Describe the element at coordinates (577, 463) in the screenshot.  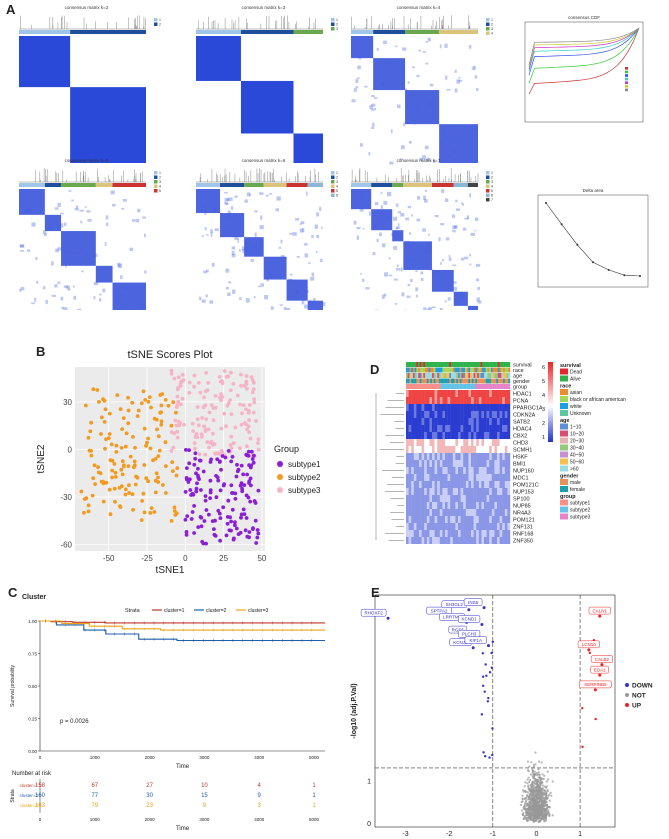
I see `legend-item-label: 50~60` at that location.